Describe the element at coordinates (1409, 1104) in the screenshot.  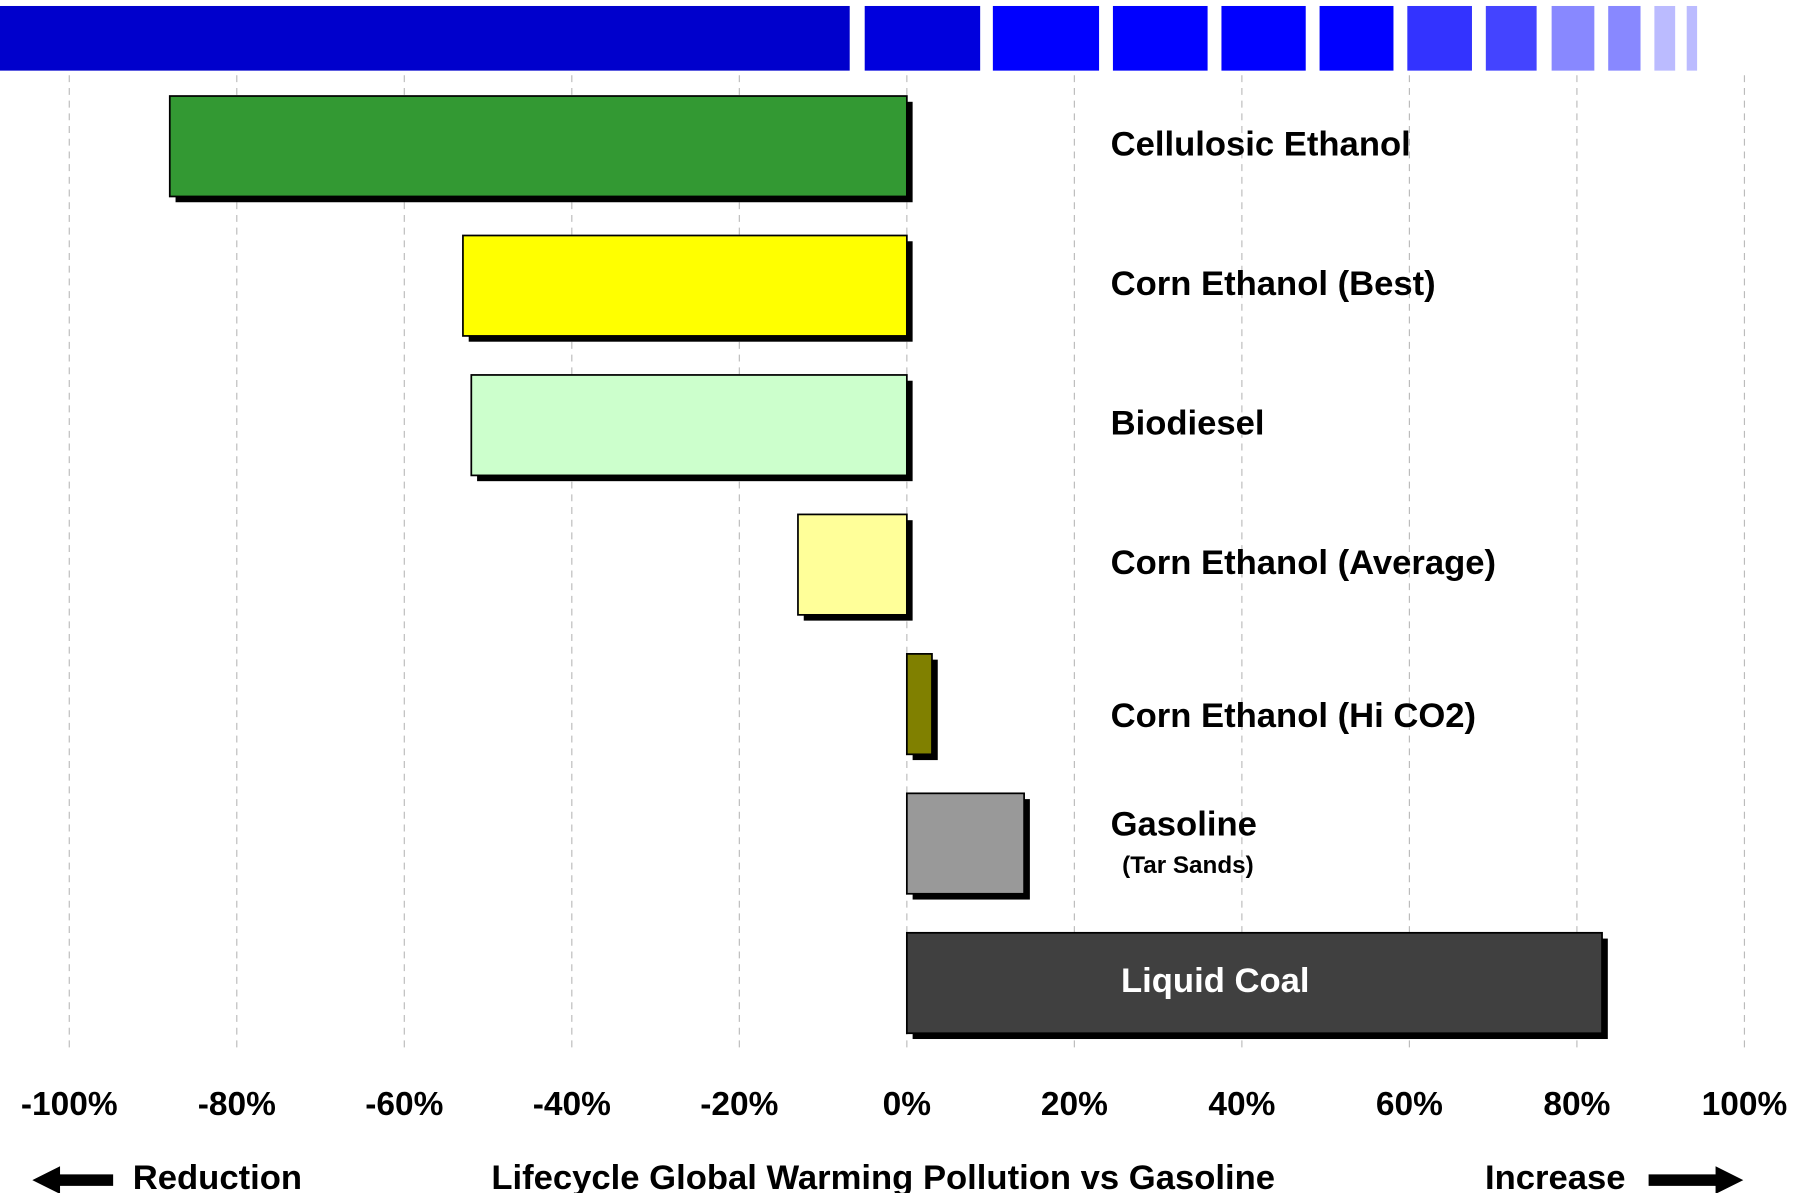
I see `x-tick-label: 60%` at that location.